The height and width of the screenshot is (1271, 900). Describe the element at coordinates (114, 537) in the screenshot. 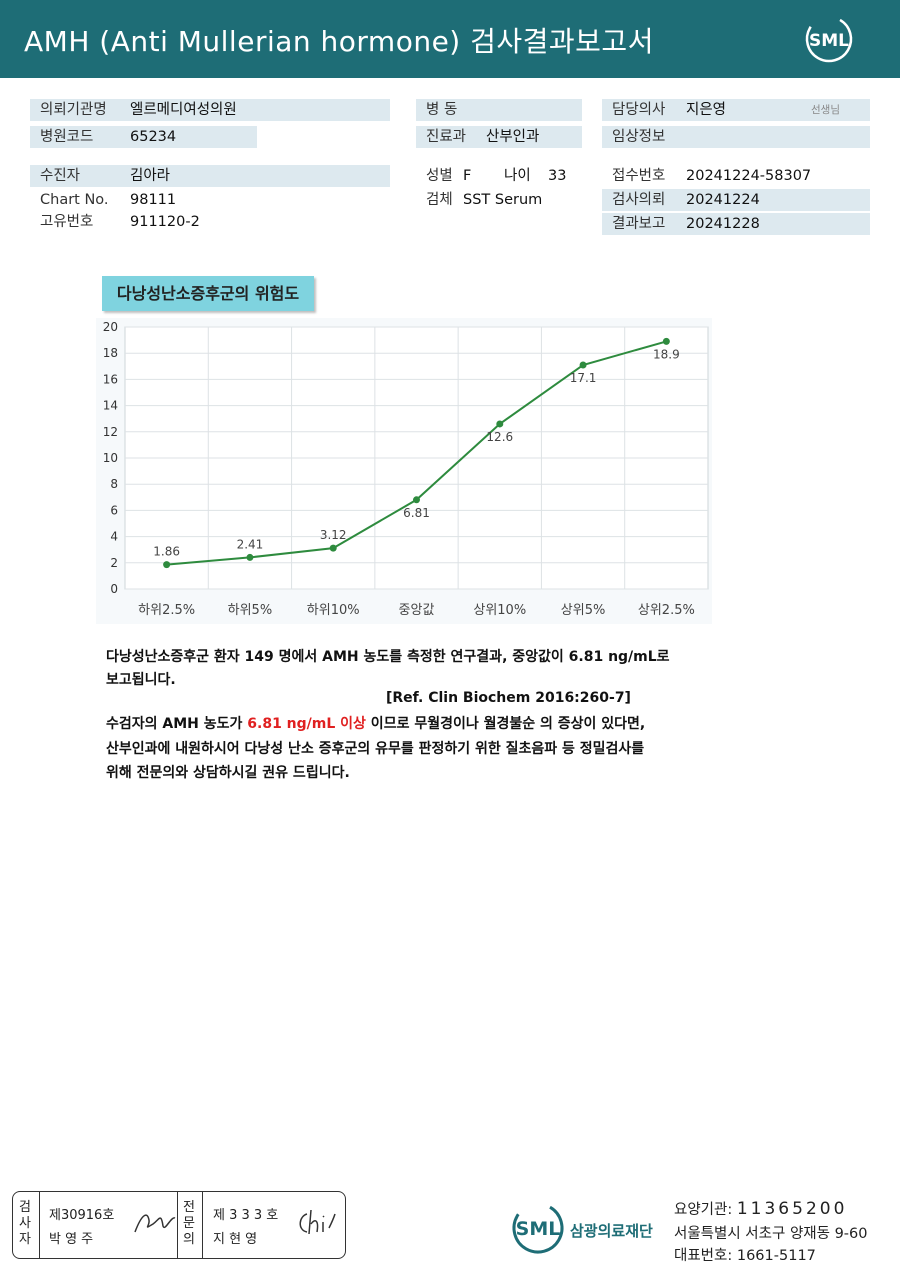

I see `y-tick-label: 4` at that location.